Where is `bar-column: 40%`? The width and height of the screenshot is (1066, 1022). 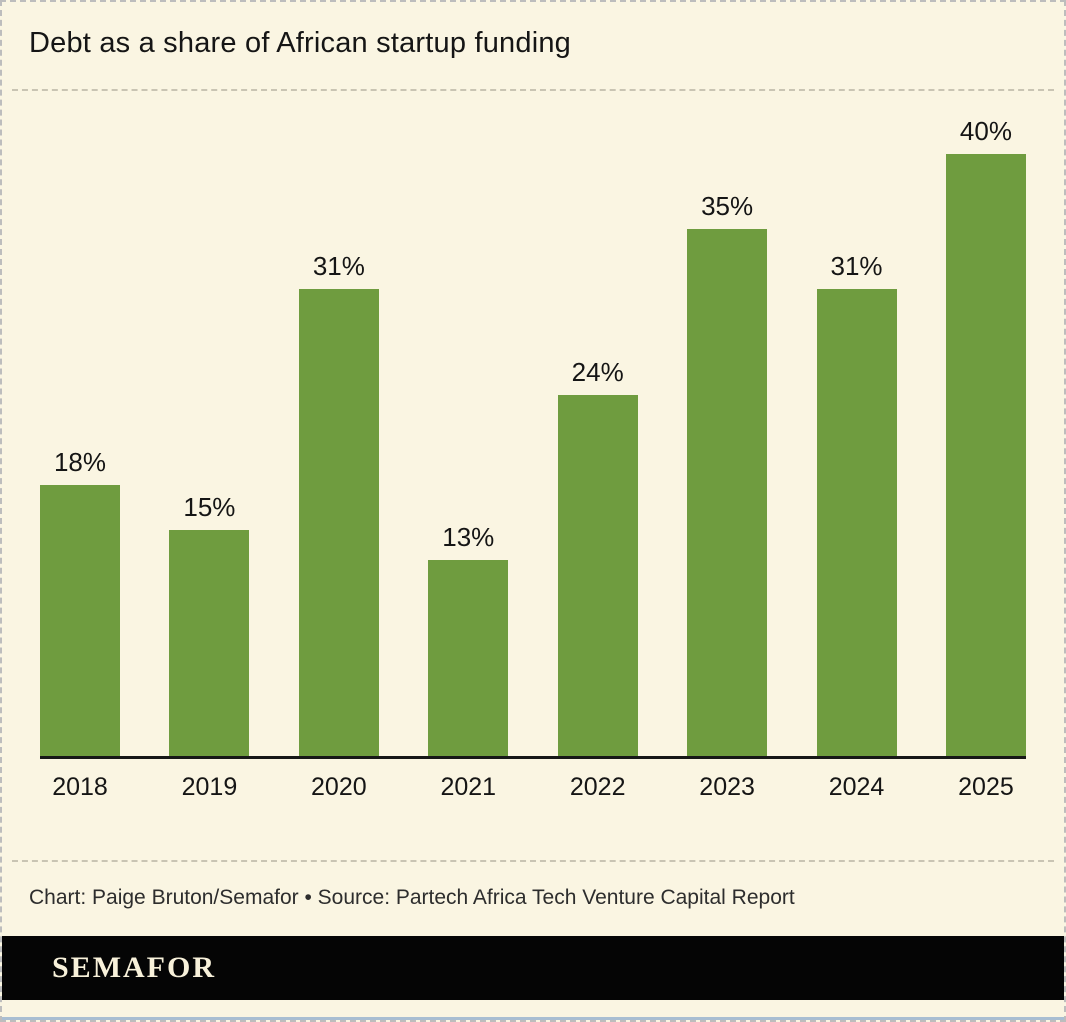 bar-column: 40% is located at coordinates (985, 428).